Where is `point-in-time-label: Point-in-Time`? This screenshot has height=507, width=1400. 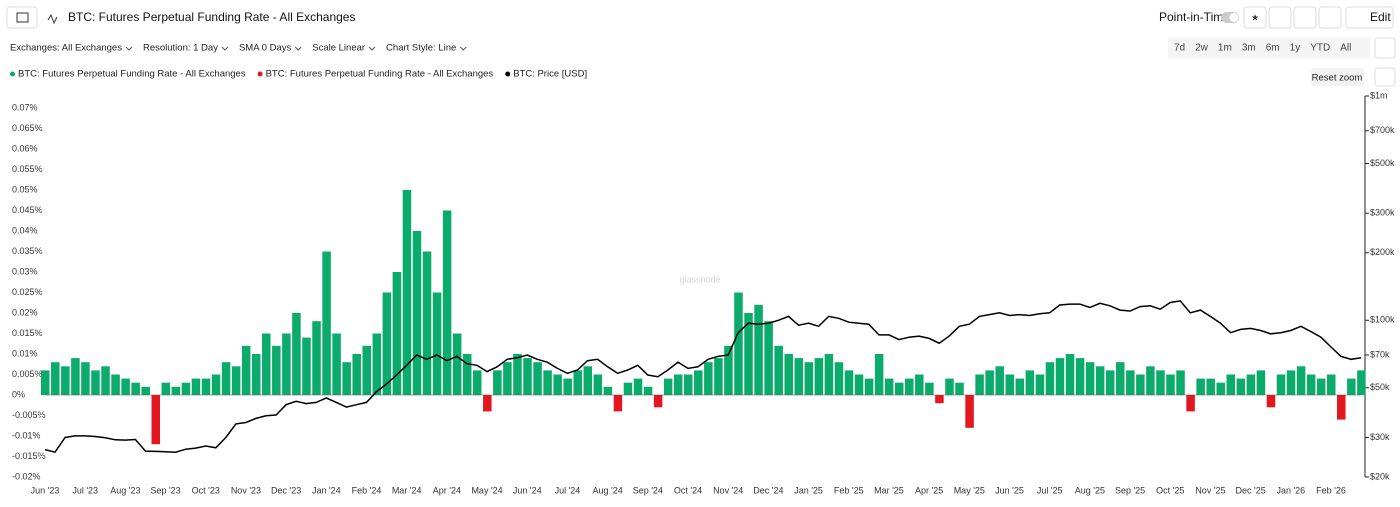 point-in-time-label: Point-in-Time is located at coordinates (1194, 17).